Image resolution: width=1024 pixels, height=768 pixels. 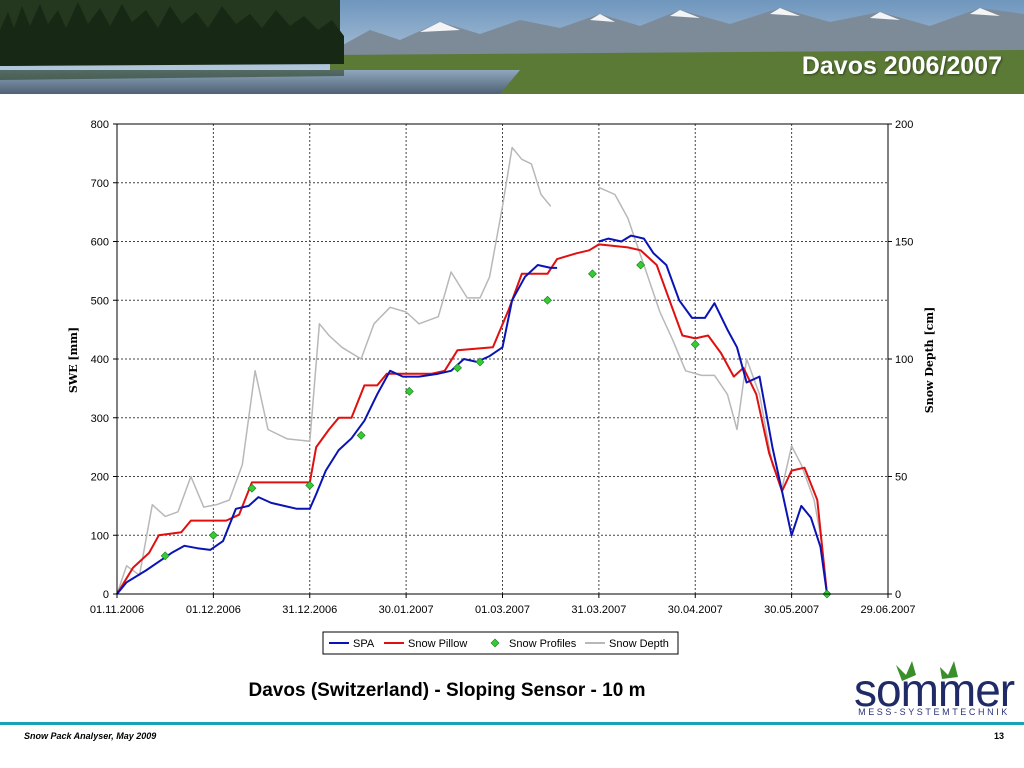 I want to click on logo-wordmark: sommer, so click(x=934, y=690).